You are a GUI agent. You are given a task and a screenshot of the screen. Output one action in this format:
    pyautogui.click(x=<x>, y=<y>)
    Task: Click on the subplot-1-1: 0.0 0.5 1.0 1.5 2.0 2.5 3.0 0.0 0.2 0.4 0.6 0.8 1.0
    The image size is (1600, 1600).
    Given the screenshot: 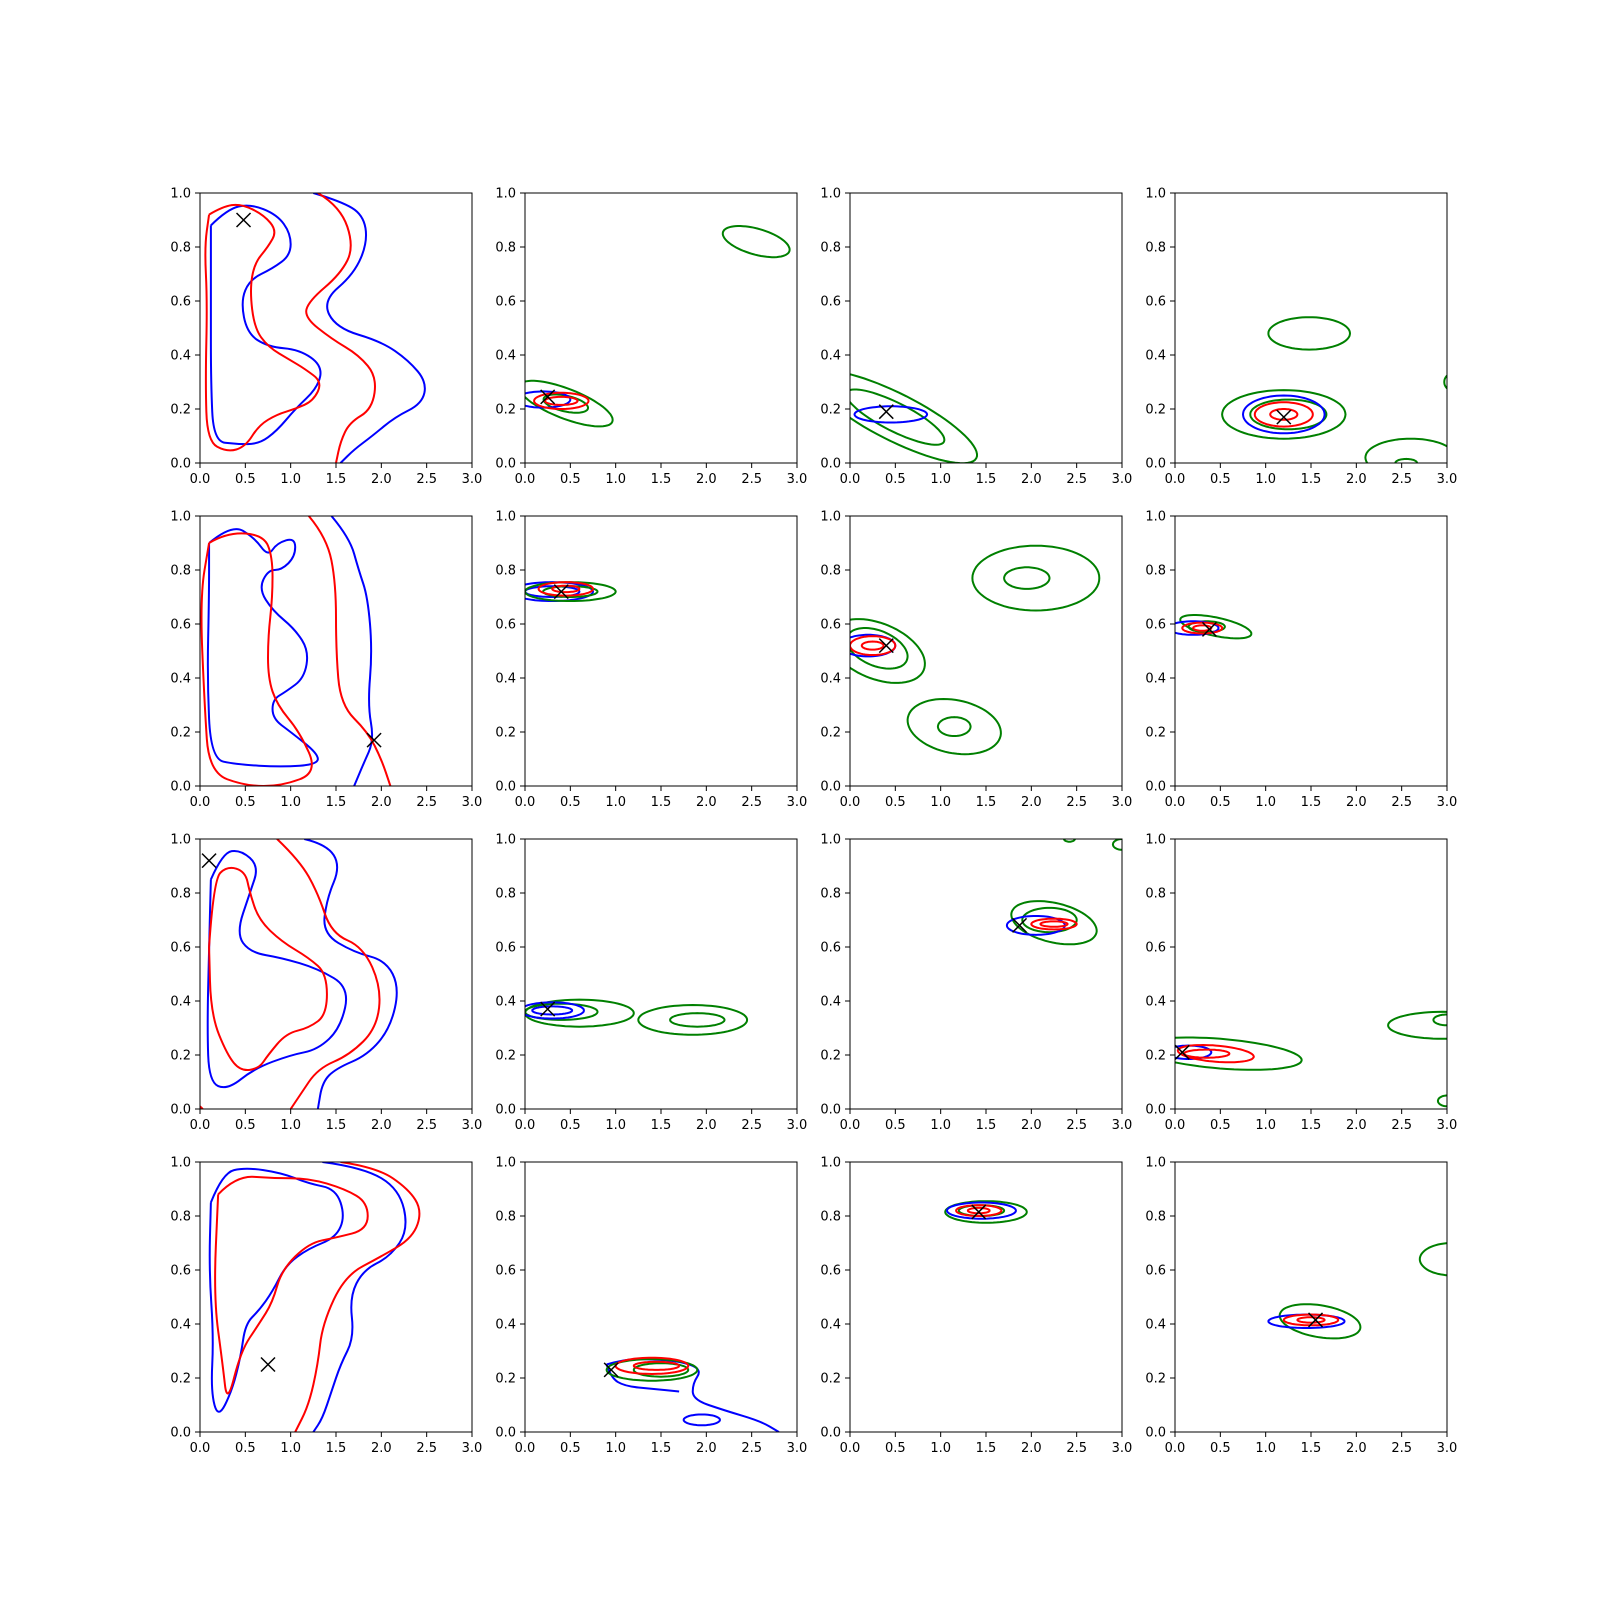 What is the action you would take?
    pyautogui.click(x=651, y=660)
    